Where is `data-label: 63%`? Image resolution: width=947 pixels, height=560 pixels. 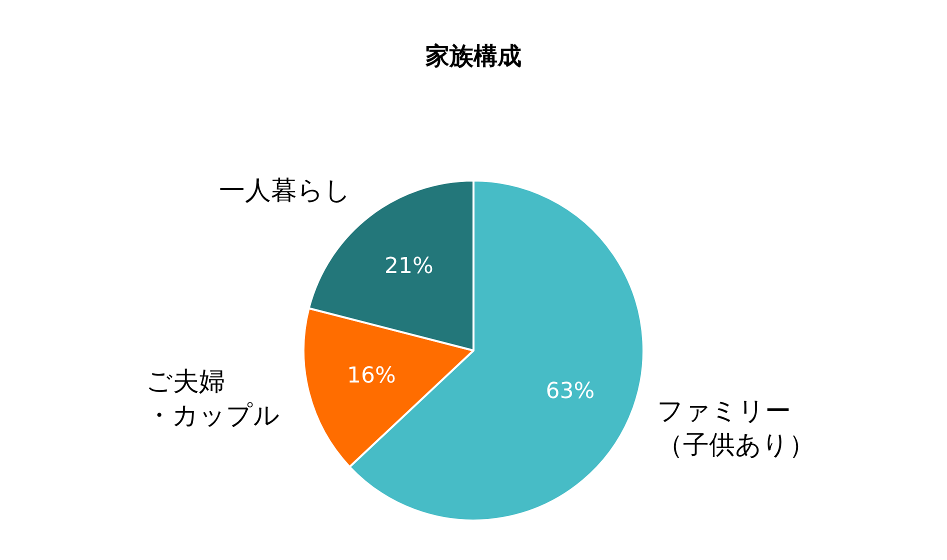 data-label: 63% is located at coordinates (570, 391).